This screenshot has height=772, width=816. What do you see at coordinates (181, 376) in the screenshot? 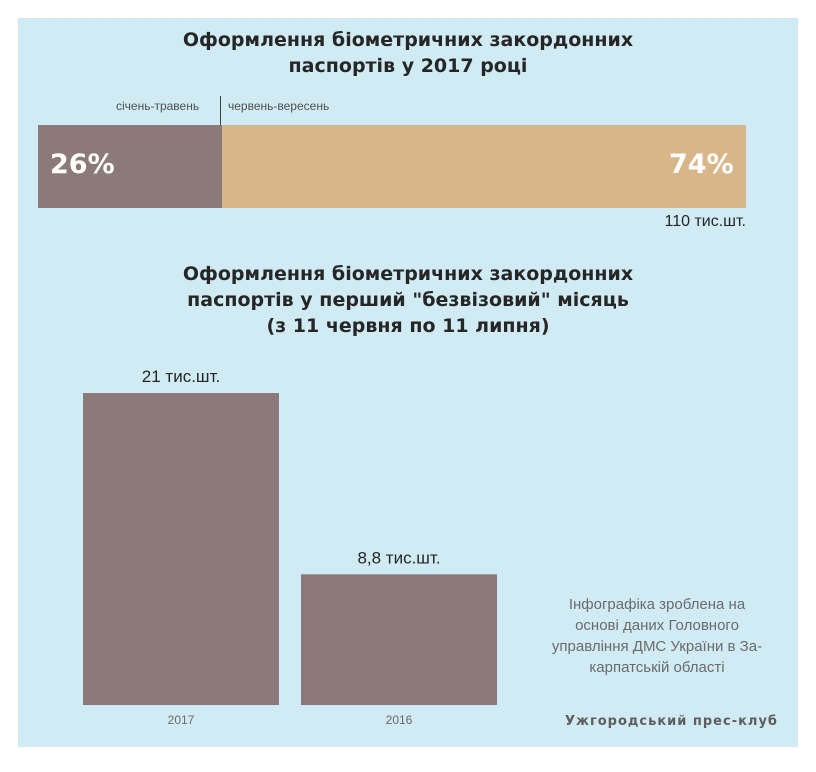
I see `bar-value-label-2017: 21 тис.шт.` at bounding box center [181, 376].